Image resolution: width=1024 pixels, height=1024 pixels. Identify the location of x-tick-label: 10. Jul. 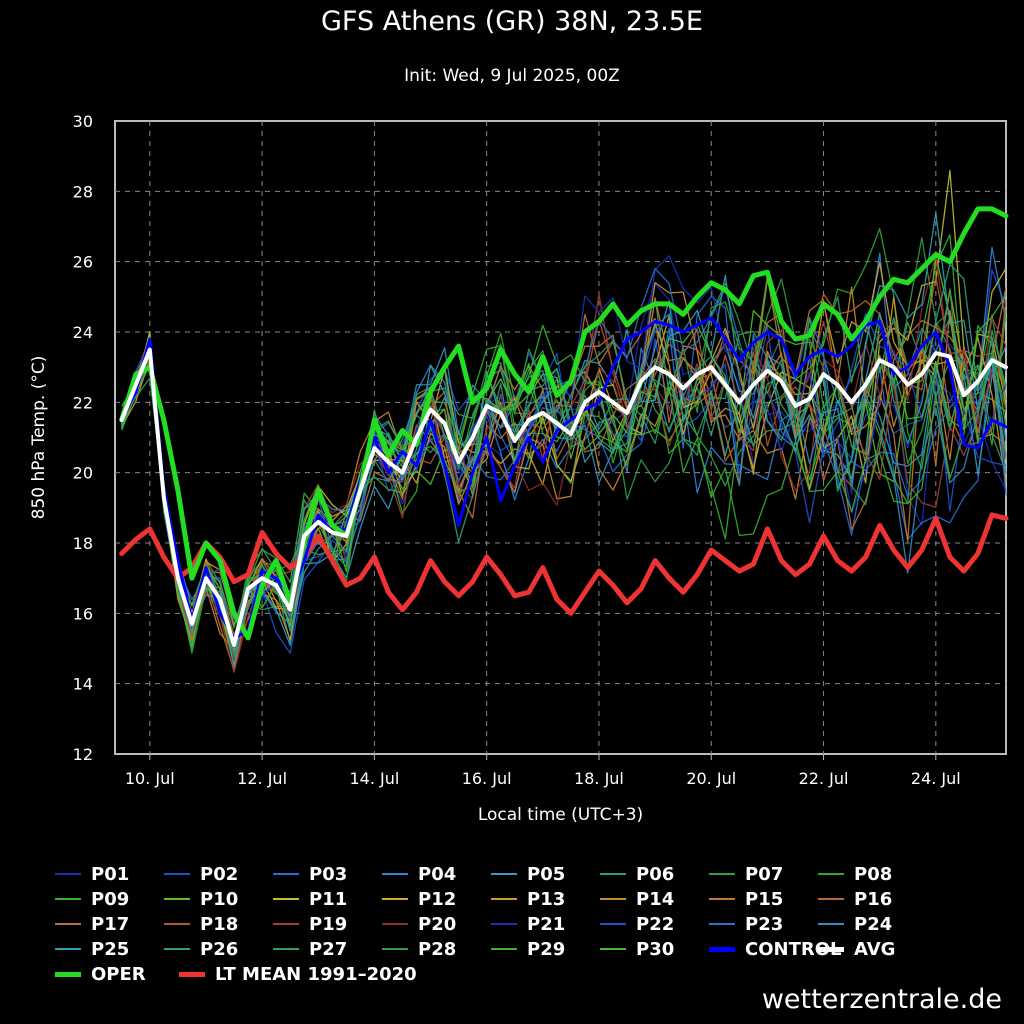
(150, 778).